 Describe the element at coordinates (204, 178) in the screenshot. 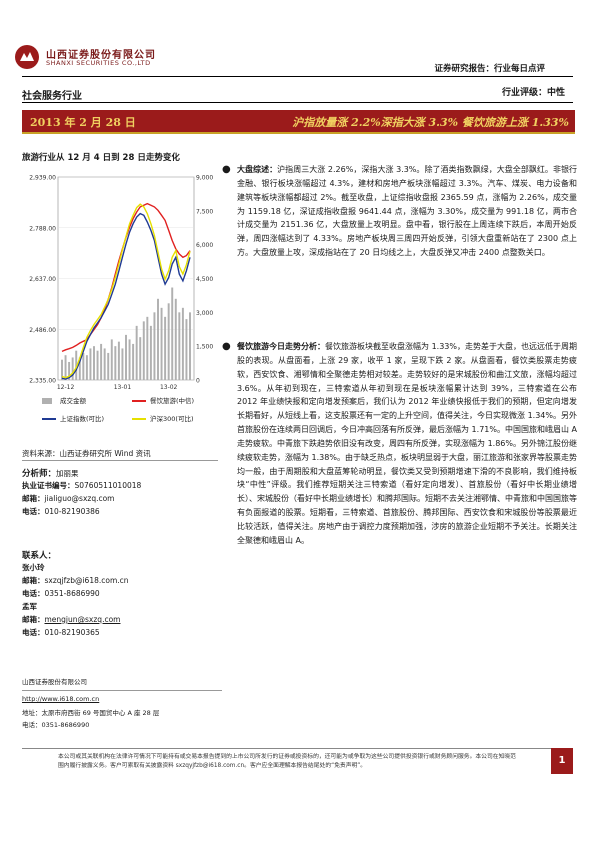

I see `y-right-tick-label: 9,000` at that location.